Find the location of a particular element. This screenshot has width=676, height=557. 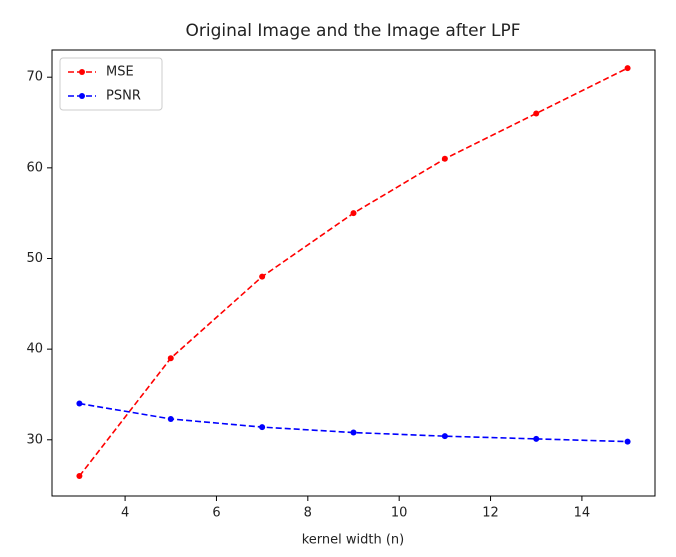

x-tick-label: 14 is located at coordinates (582, 513).